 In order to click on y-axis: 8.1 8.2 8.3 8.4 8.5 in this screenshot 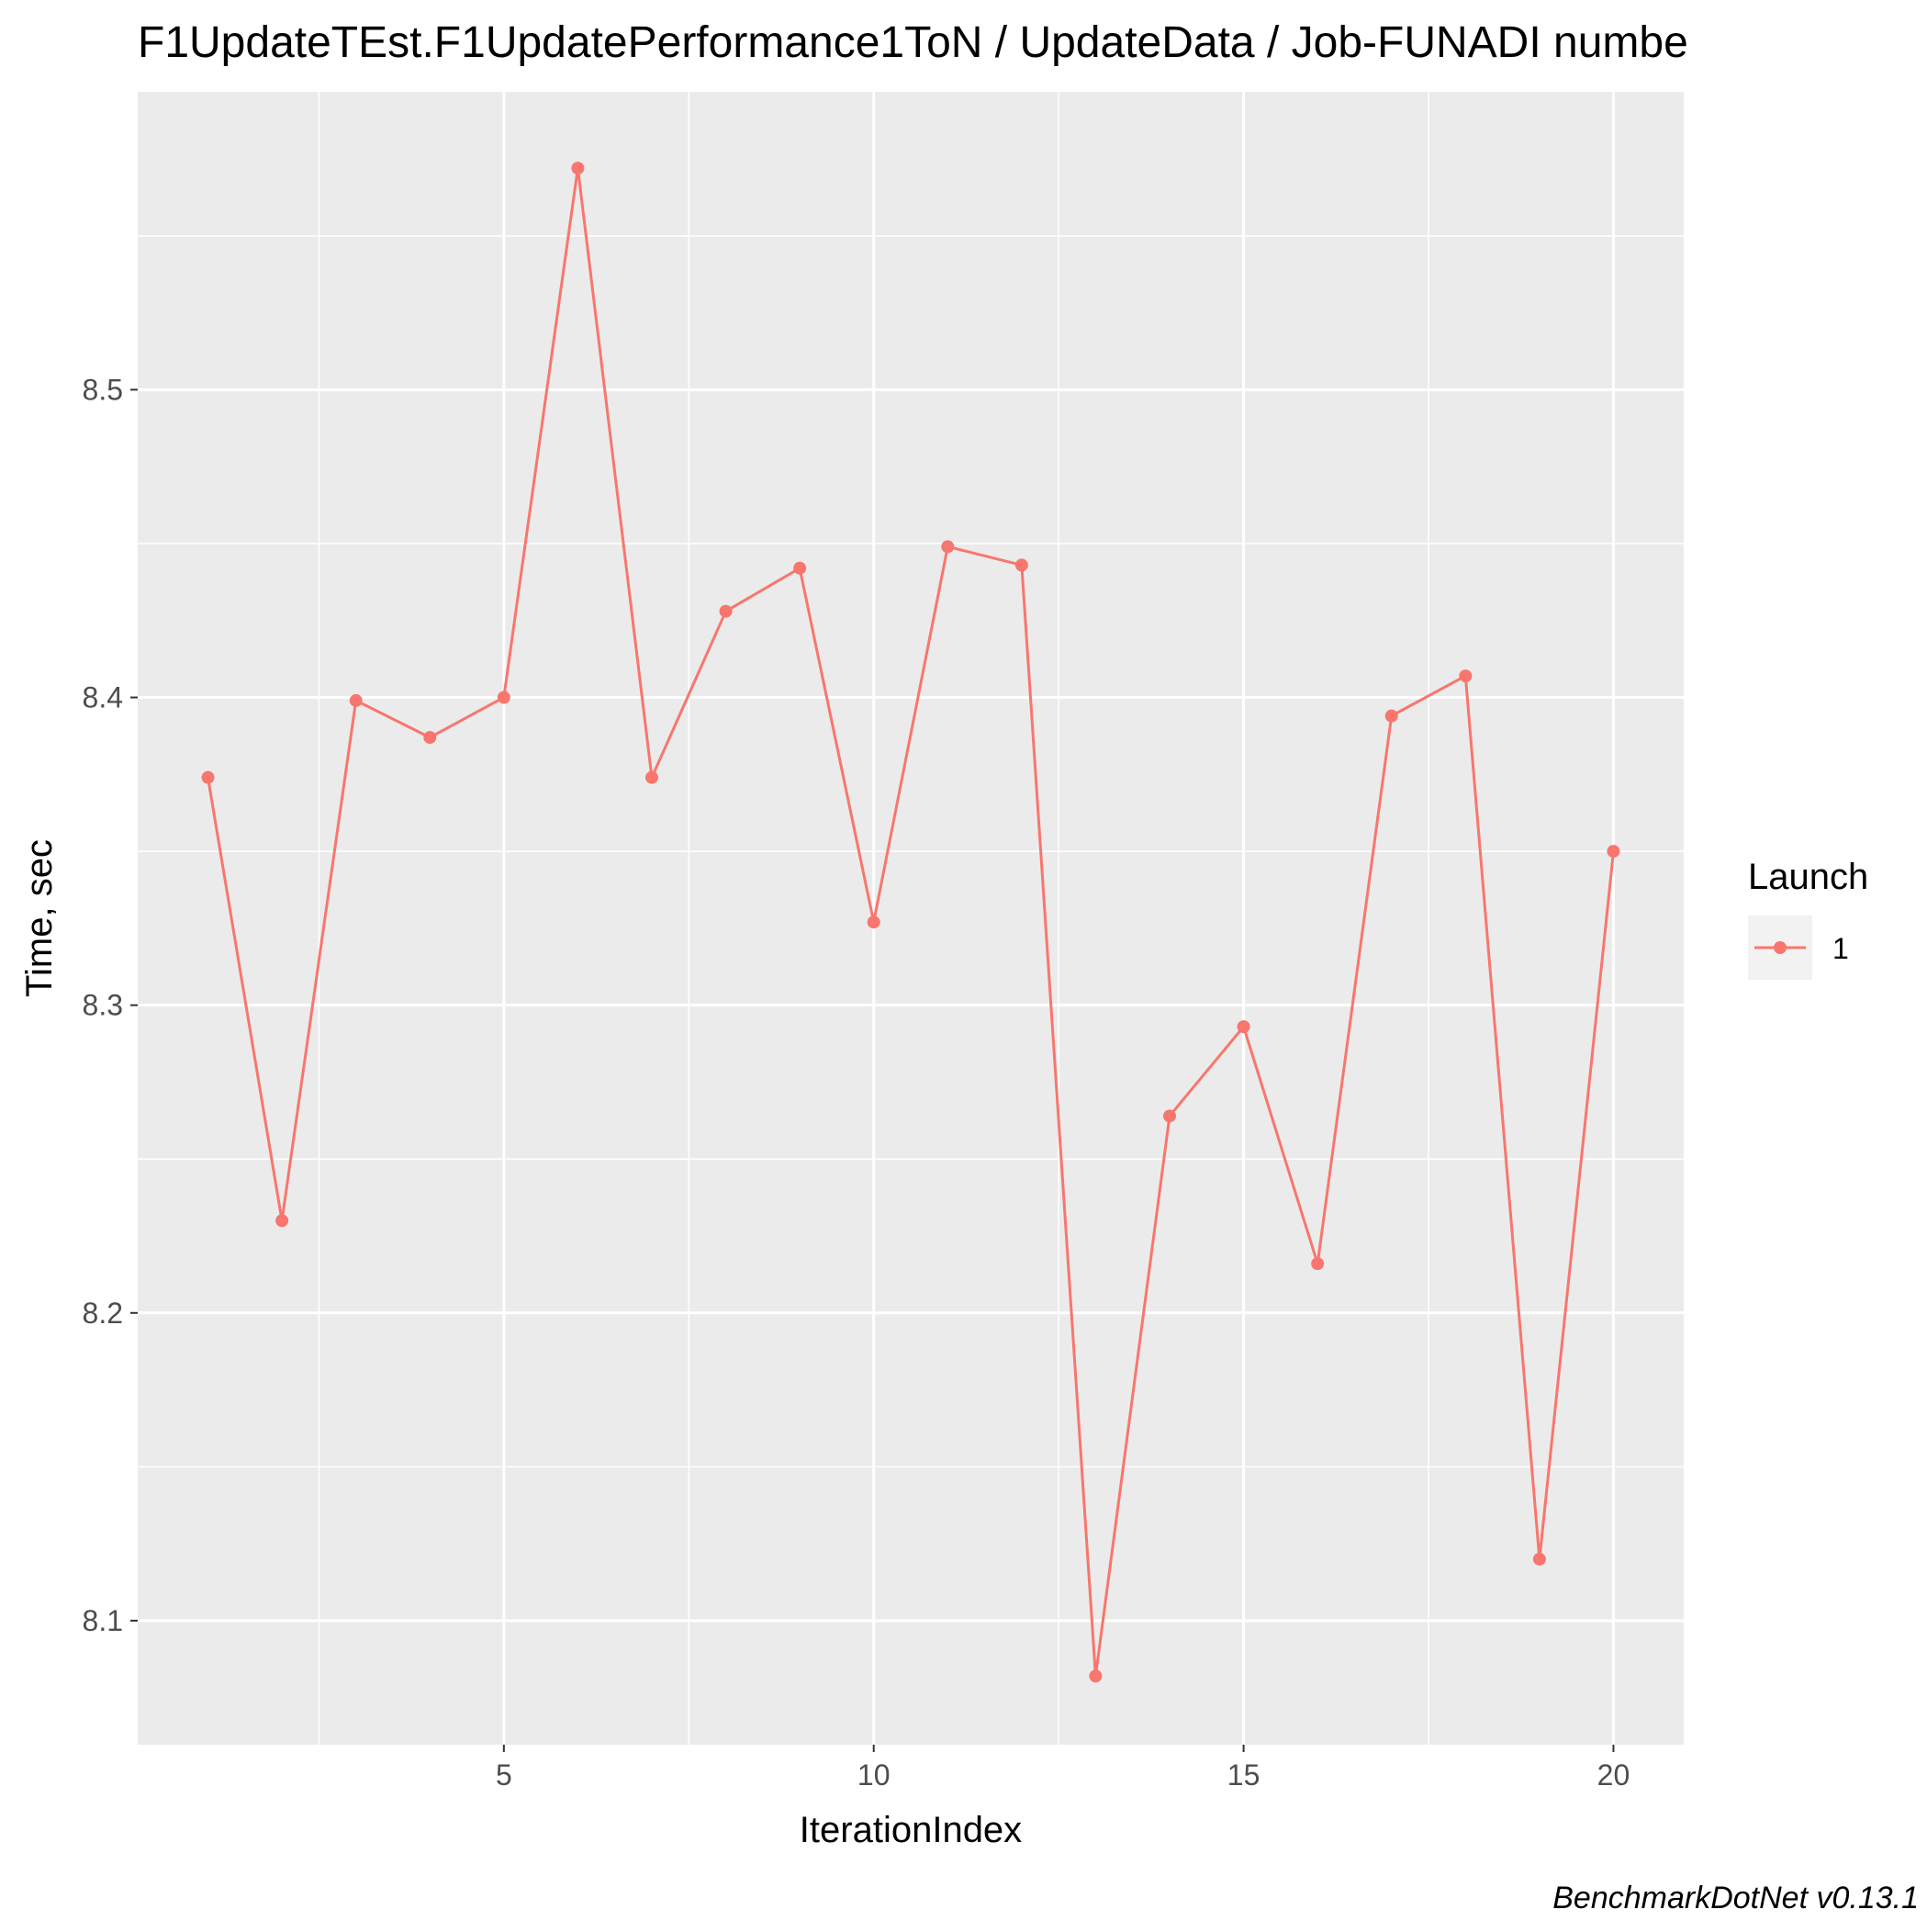, I will do `click(111, 1005)`.